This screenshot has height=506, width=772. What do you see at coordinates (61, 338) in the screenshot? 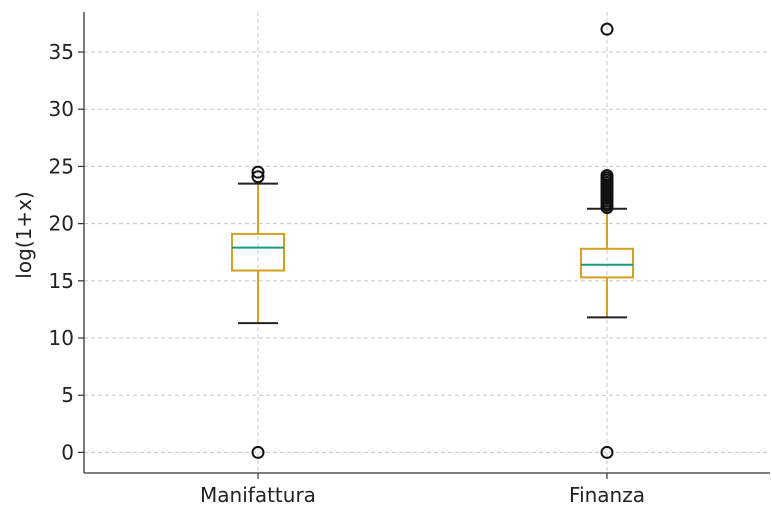
I see `y-tick-label: 10` at bounding box center [61, 338].